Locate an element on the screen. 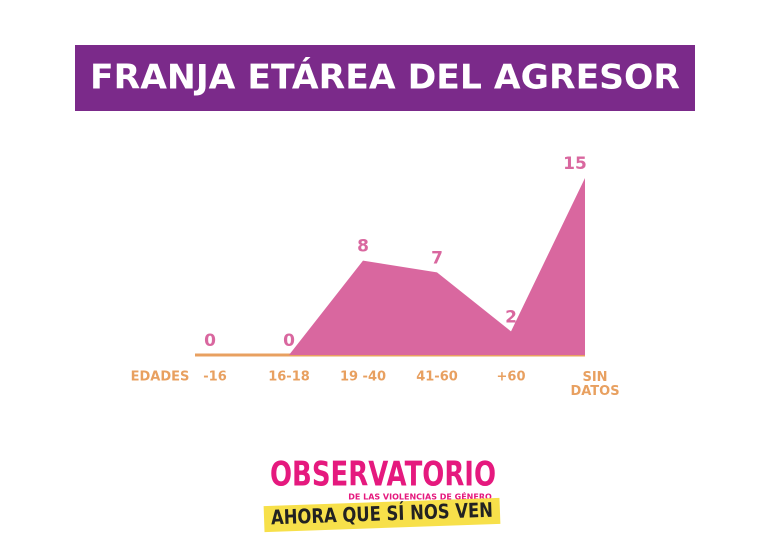  x-tick-label: +60 is located at coordinates (511, 377).